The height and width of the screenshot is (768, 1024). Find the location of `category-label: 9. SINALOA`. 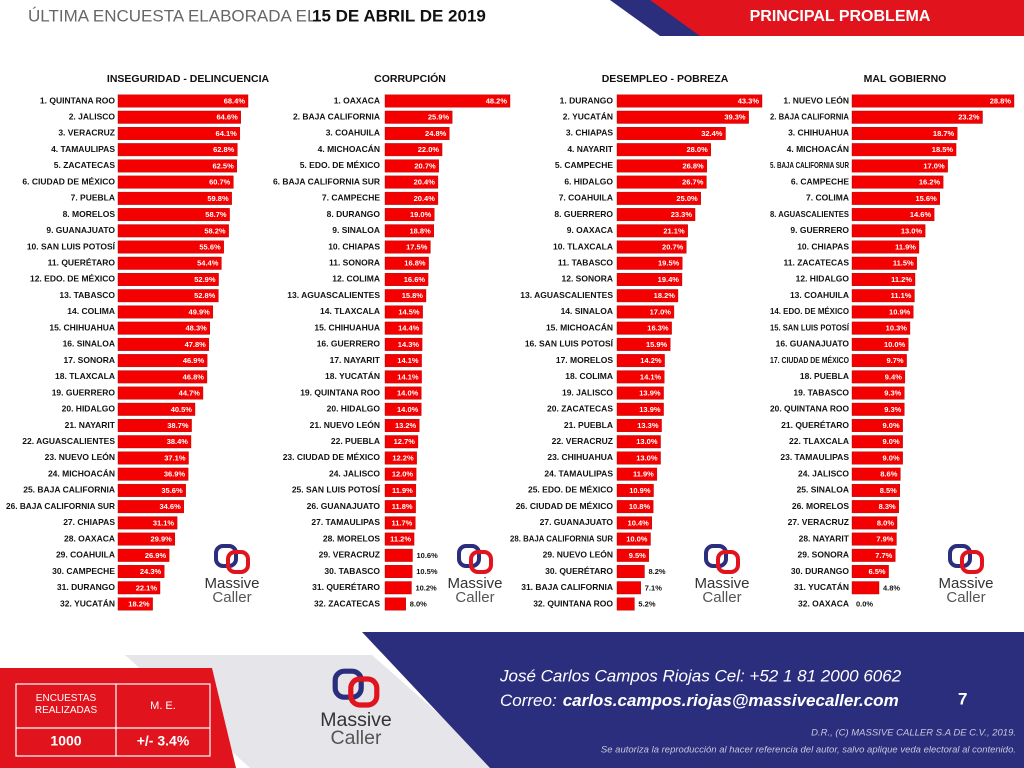

category-label: 9. SINALOA is located at coordinates (356, 230).